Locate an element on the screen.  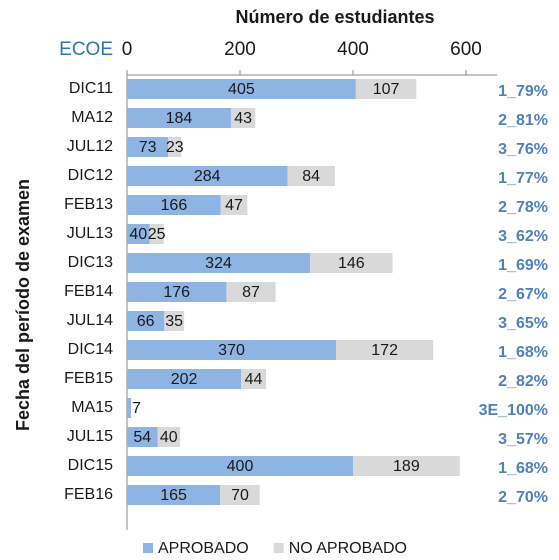
data-label: 202 is located at coordinates (184, 379).